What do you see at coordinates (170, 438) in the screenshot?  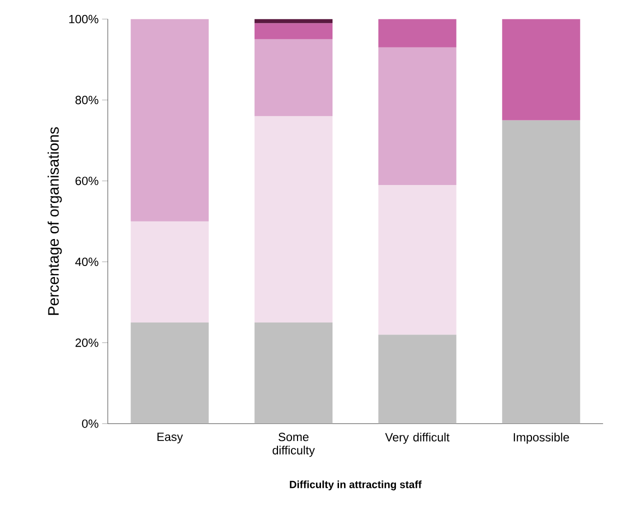 I see `x-tick-label: Easy` at bounding box center [170, 438].